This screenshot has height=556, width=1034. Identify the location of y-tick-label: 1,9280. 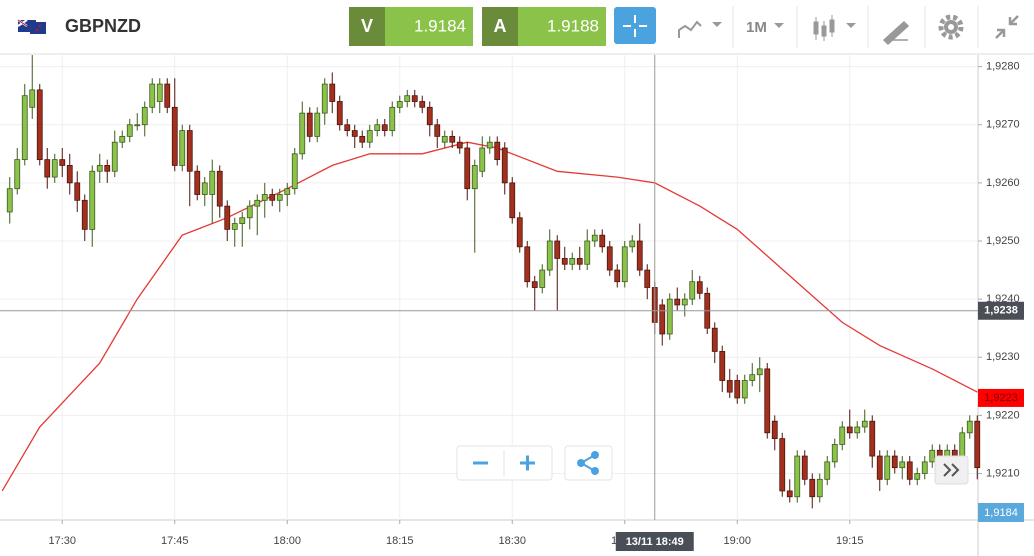
(1003, 67).